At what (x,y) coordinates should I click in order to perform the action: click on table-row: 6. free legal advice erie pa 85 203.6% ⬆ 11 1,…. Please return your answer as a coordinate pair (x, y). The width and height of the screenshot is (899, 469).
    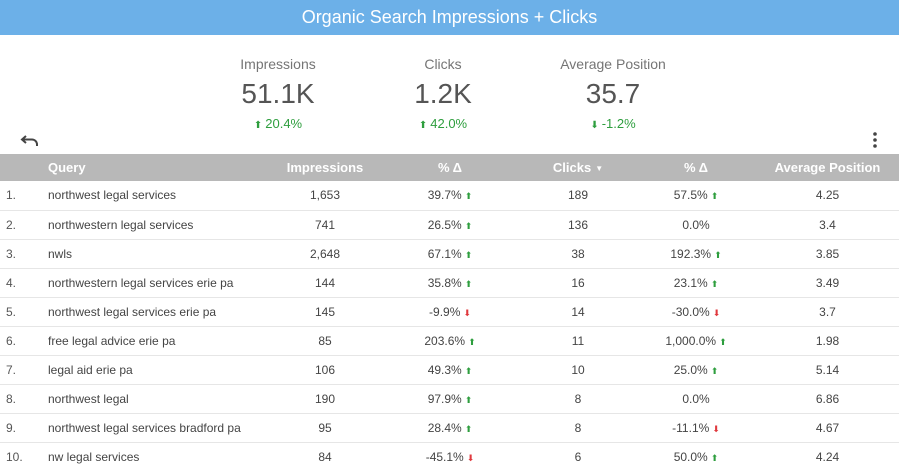
    Looking at the image, I should click on (449, 340).